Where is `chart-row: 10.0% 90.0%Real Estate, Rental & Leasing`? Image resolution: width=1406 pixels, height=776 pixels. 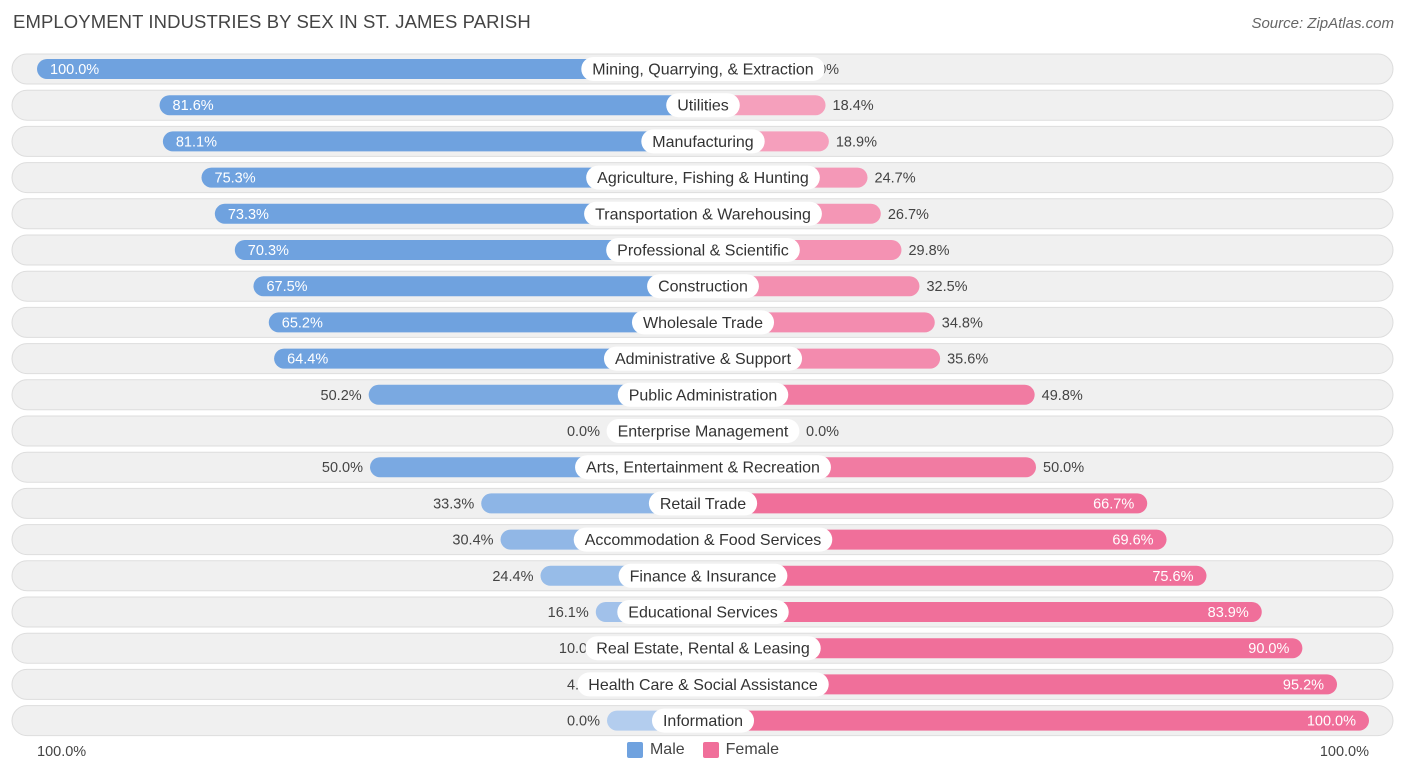 chart-row: 10.0% 90.0%Real Estate, Rental & Leasing is located at coordinates (702, 648).